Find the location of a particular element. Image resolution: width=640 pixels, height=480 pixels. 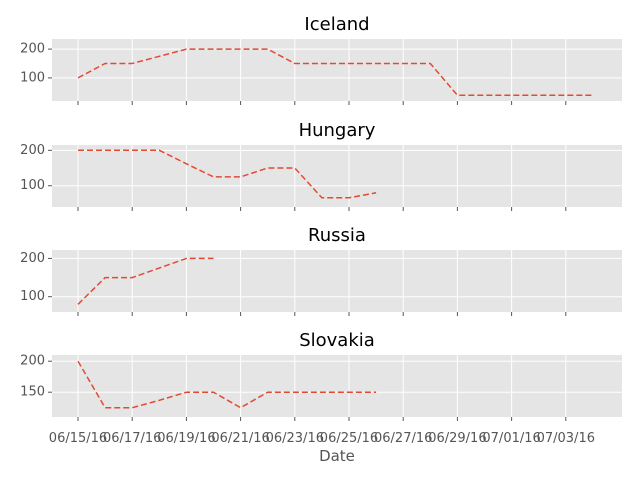

panel-title-hungary: Hungary is located at coordinates (337, 130).